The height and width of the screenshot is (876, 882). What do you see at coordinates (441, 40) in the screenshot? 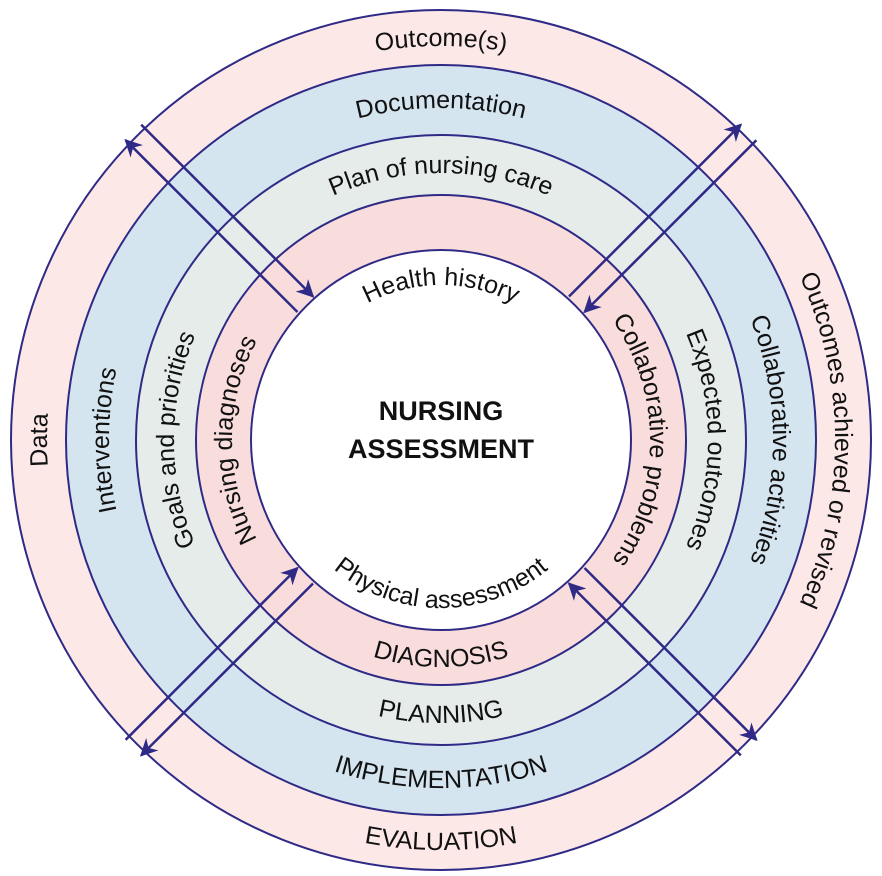
I see `ring-top-label: Outcome(s)` at bounding box center [441, 40].